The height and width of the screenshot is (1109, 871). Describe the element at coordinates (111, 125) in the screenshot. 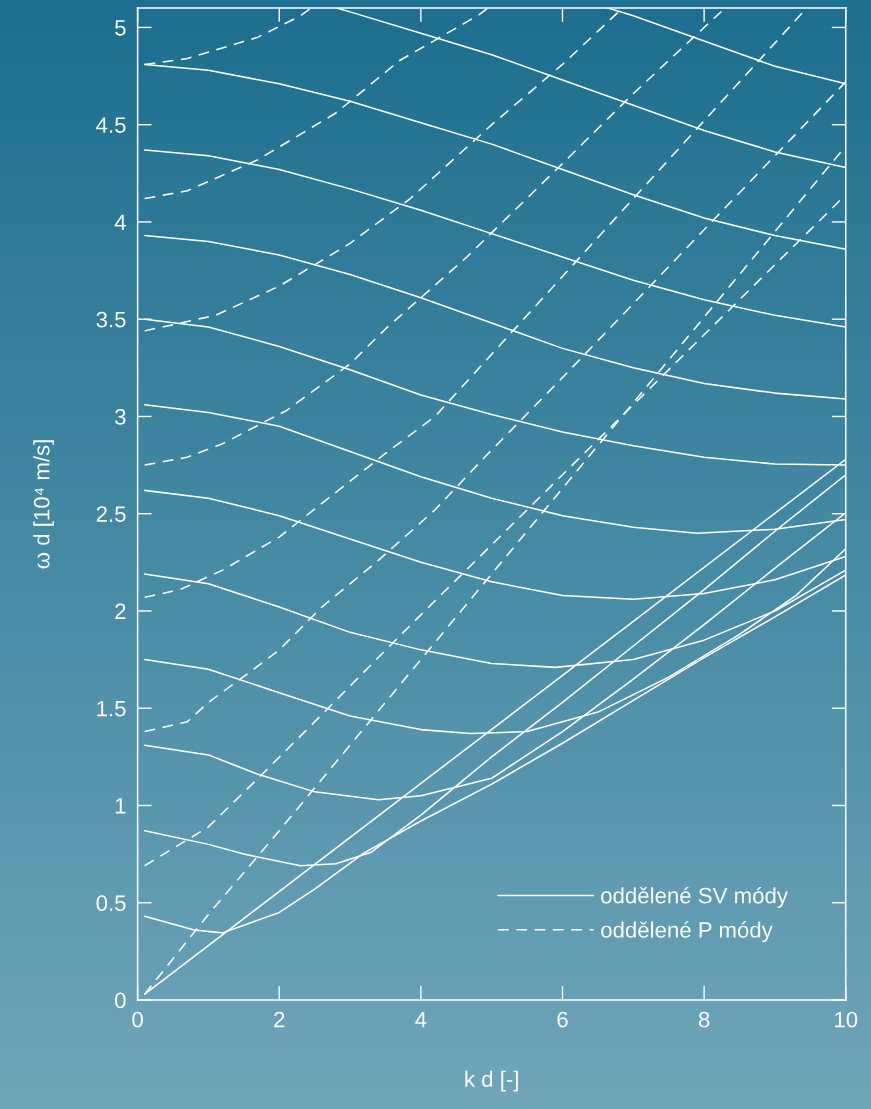

I see `y-tick-label: 4.5` at that location.